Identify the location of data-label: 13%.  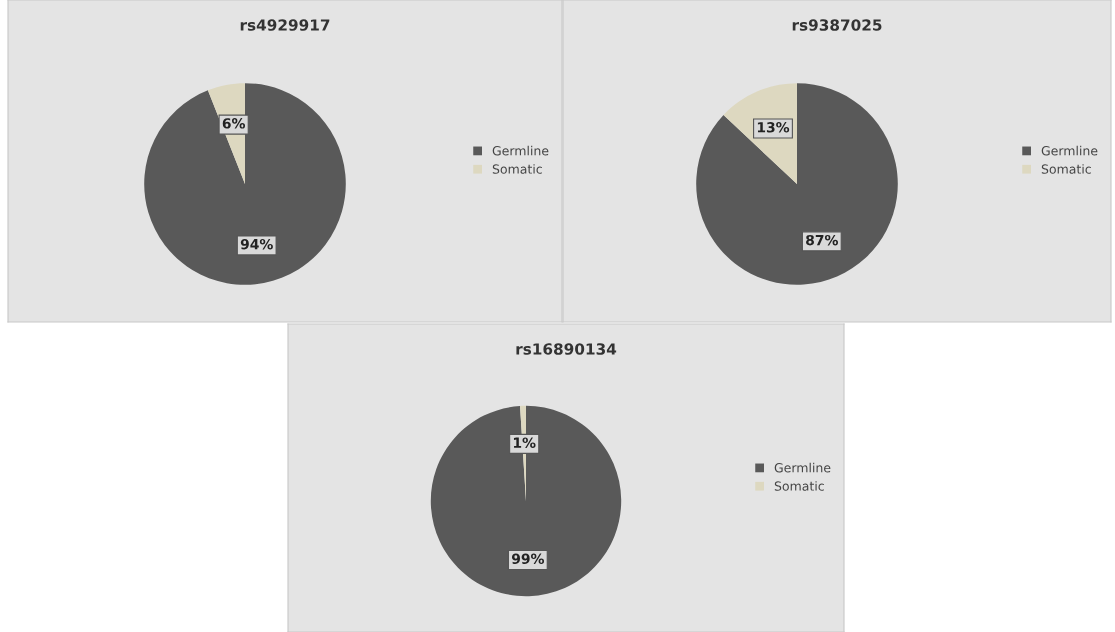
(773, 127).